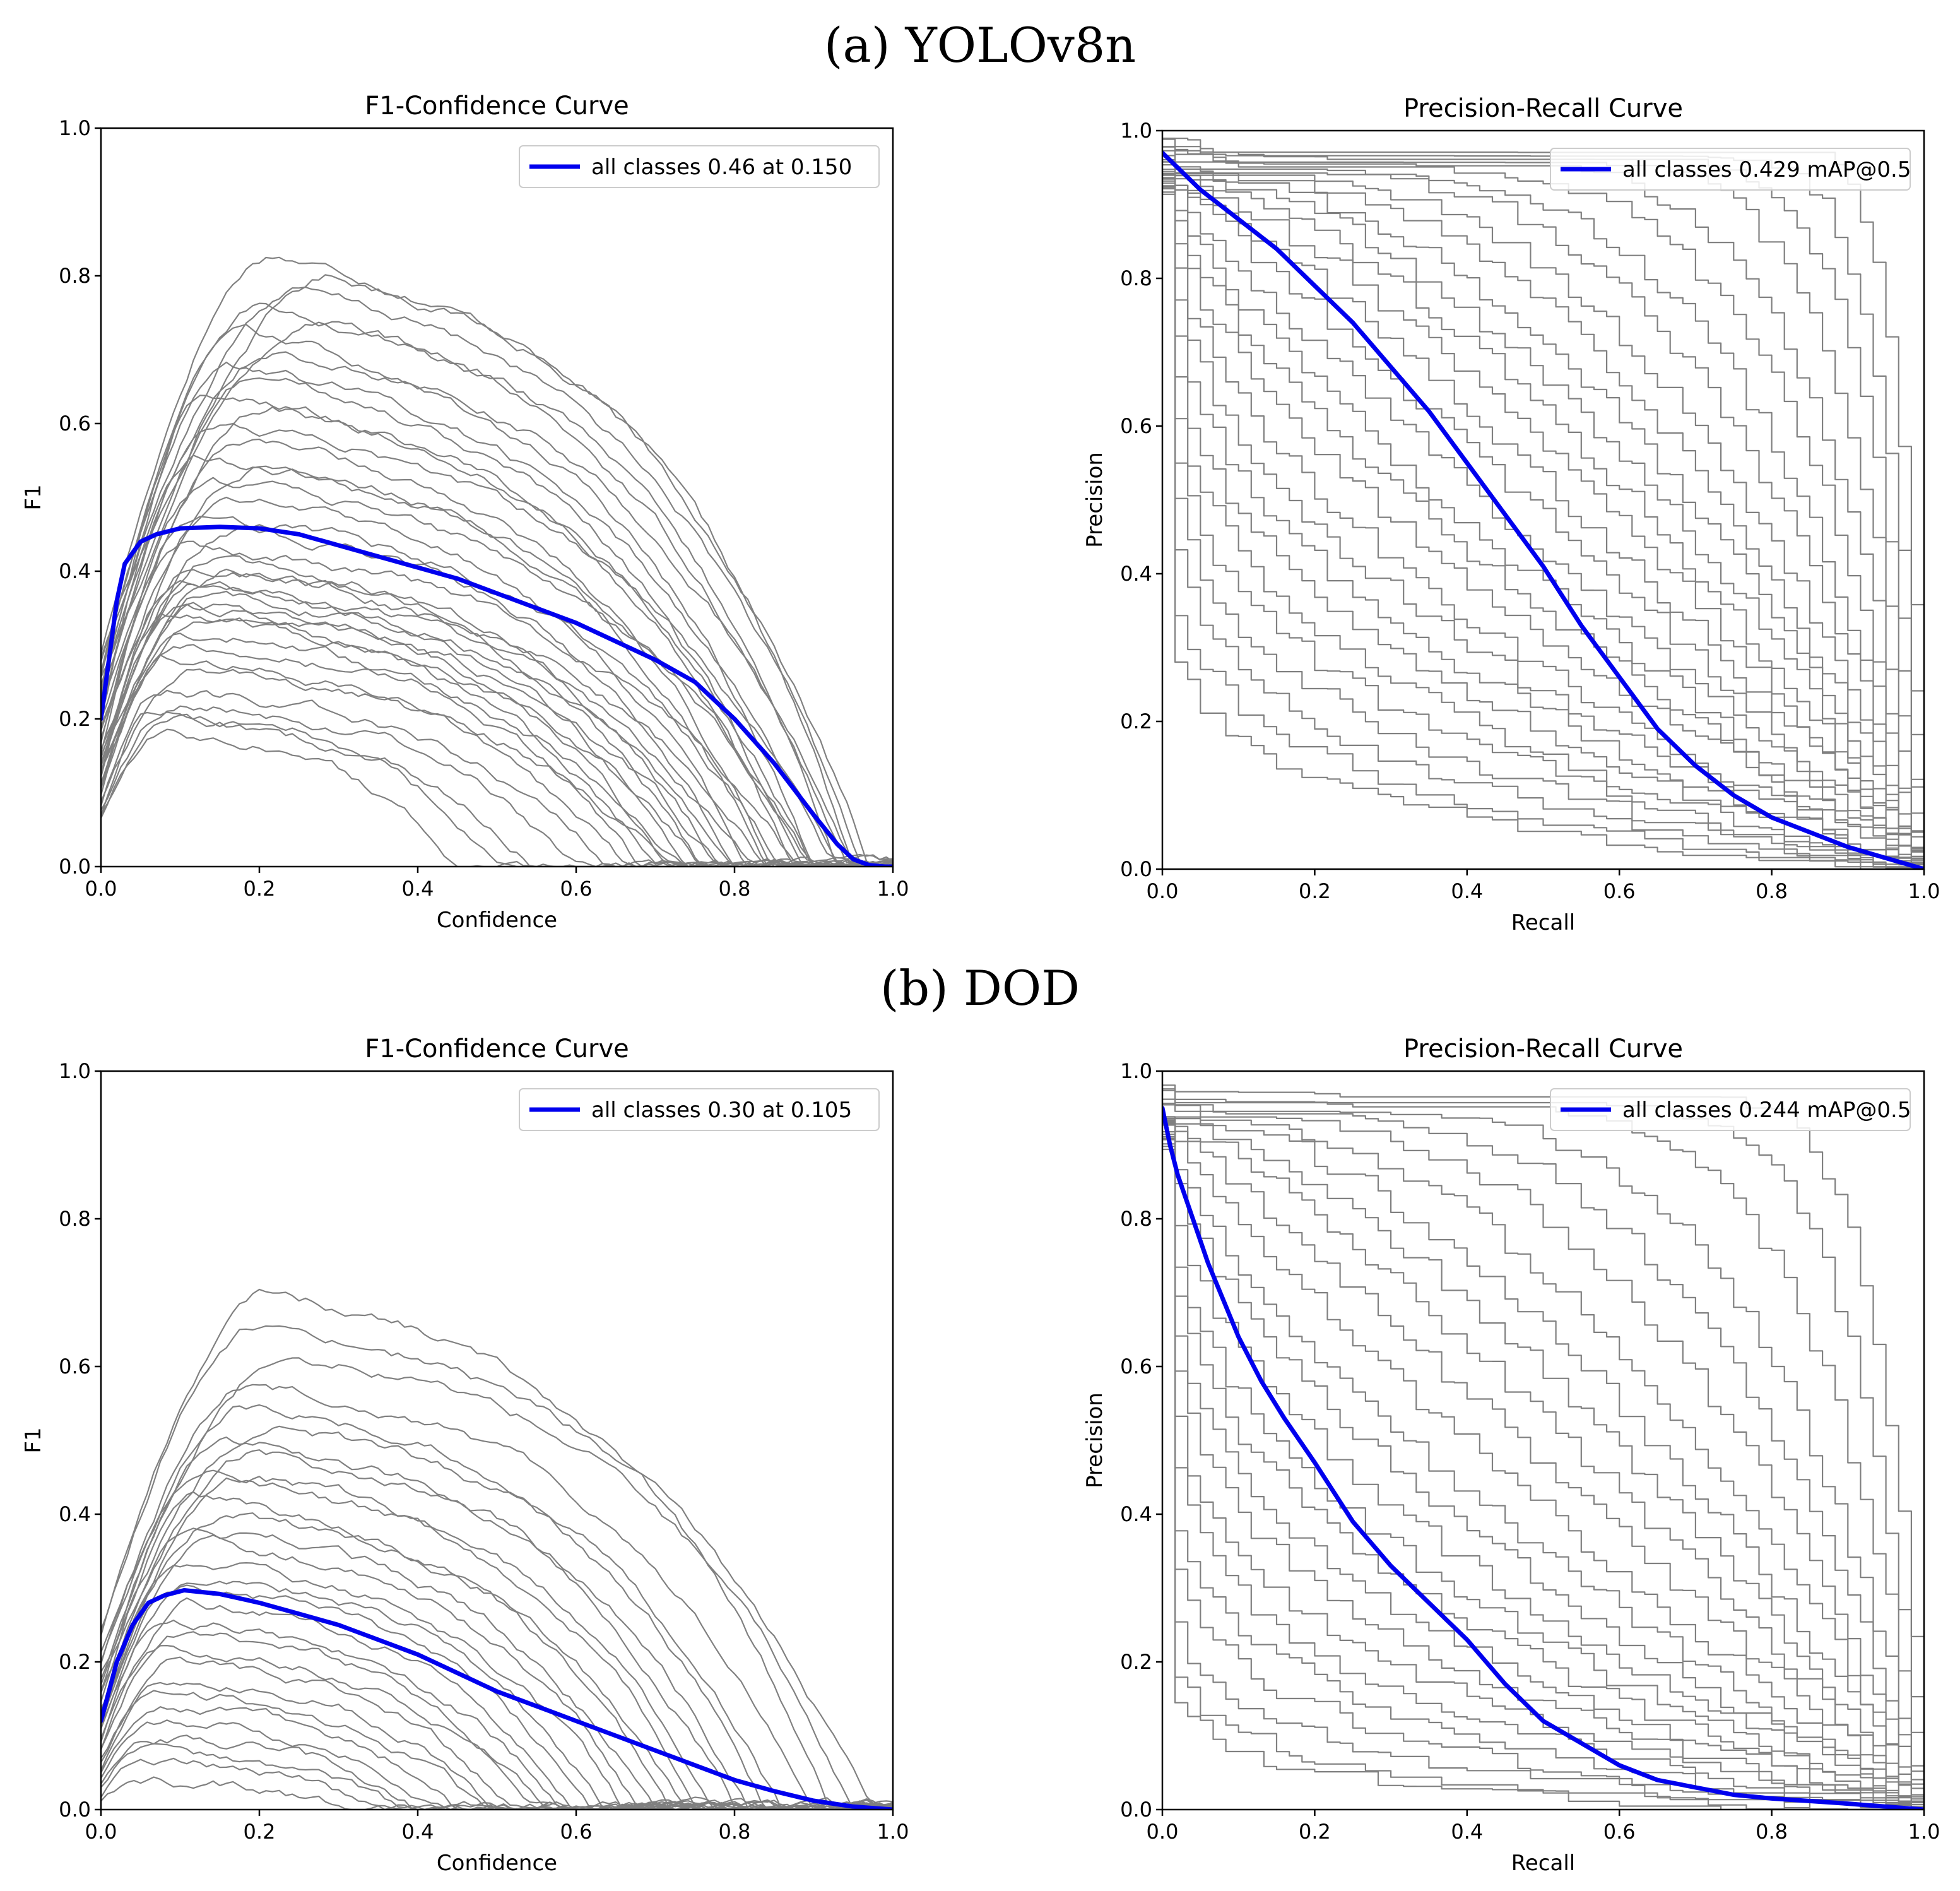 Image resolution: width=1960 pixels, height=1891 pixels. Describe the element at coordinates (1094, 500) in the screenshot. I see `y-axis-label: Precision` at that location.